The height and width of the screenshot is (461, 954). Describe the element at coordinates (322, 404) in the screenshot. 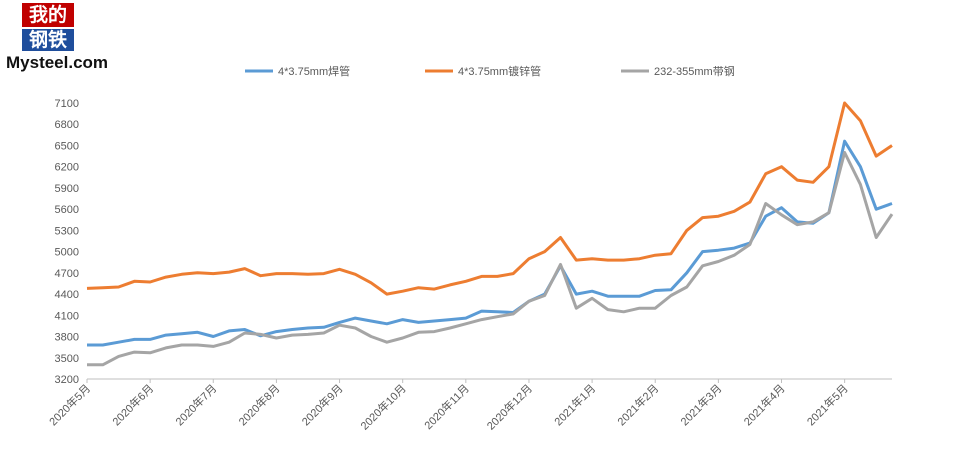

I see `x-tick-label: 2020年9月` at that location.